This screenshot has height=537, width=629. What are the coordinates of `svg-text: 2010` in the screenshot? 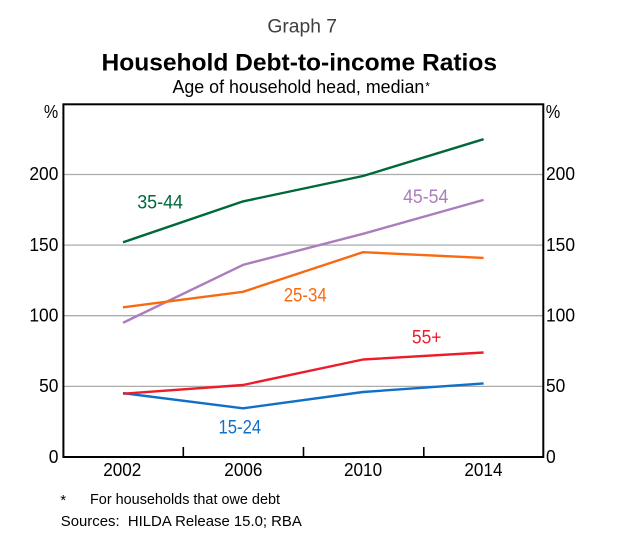 It's located at (363, 470).